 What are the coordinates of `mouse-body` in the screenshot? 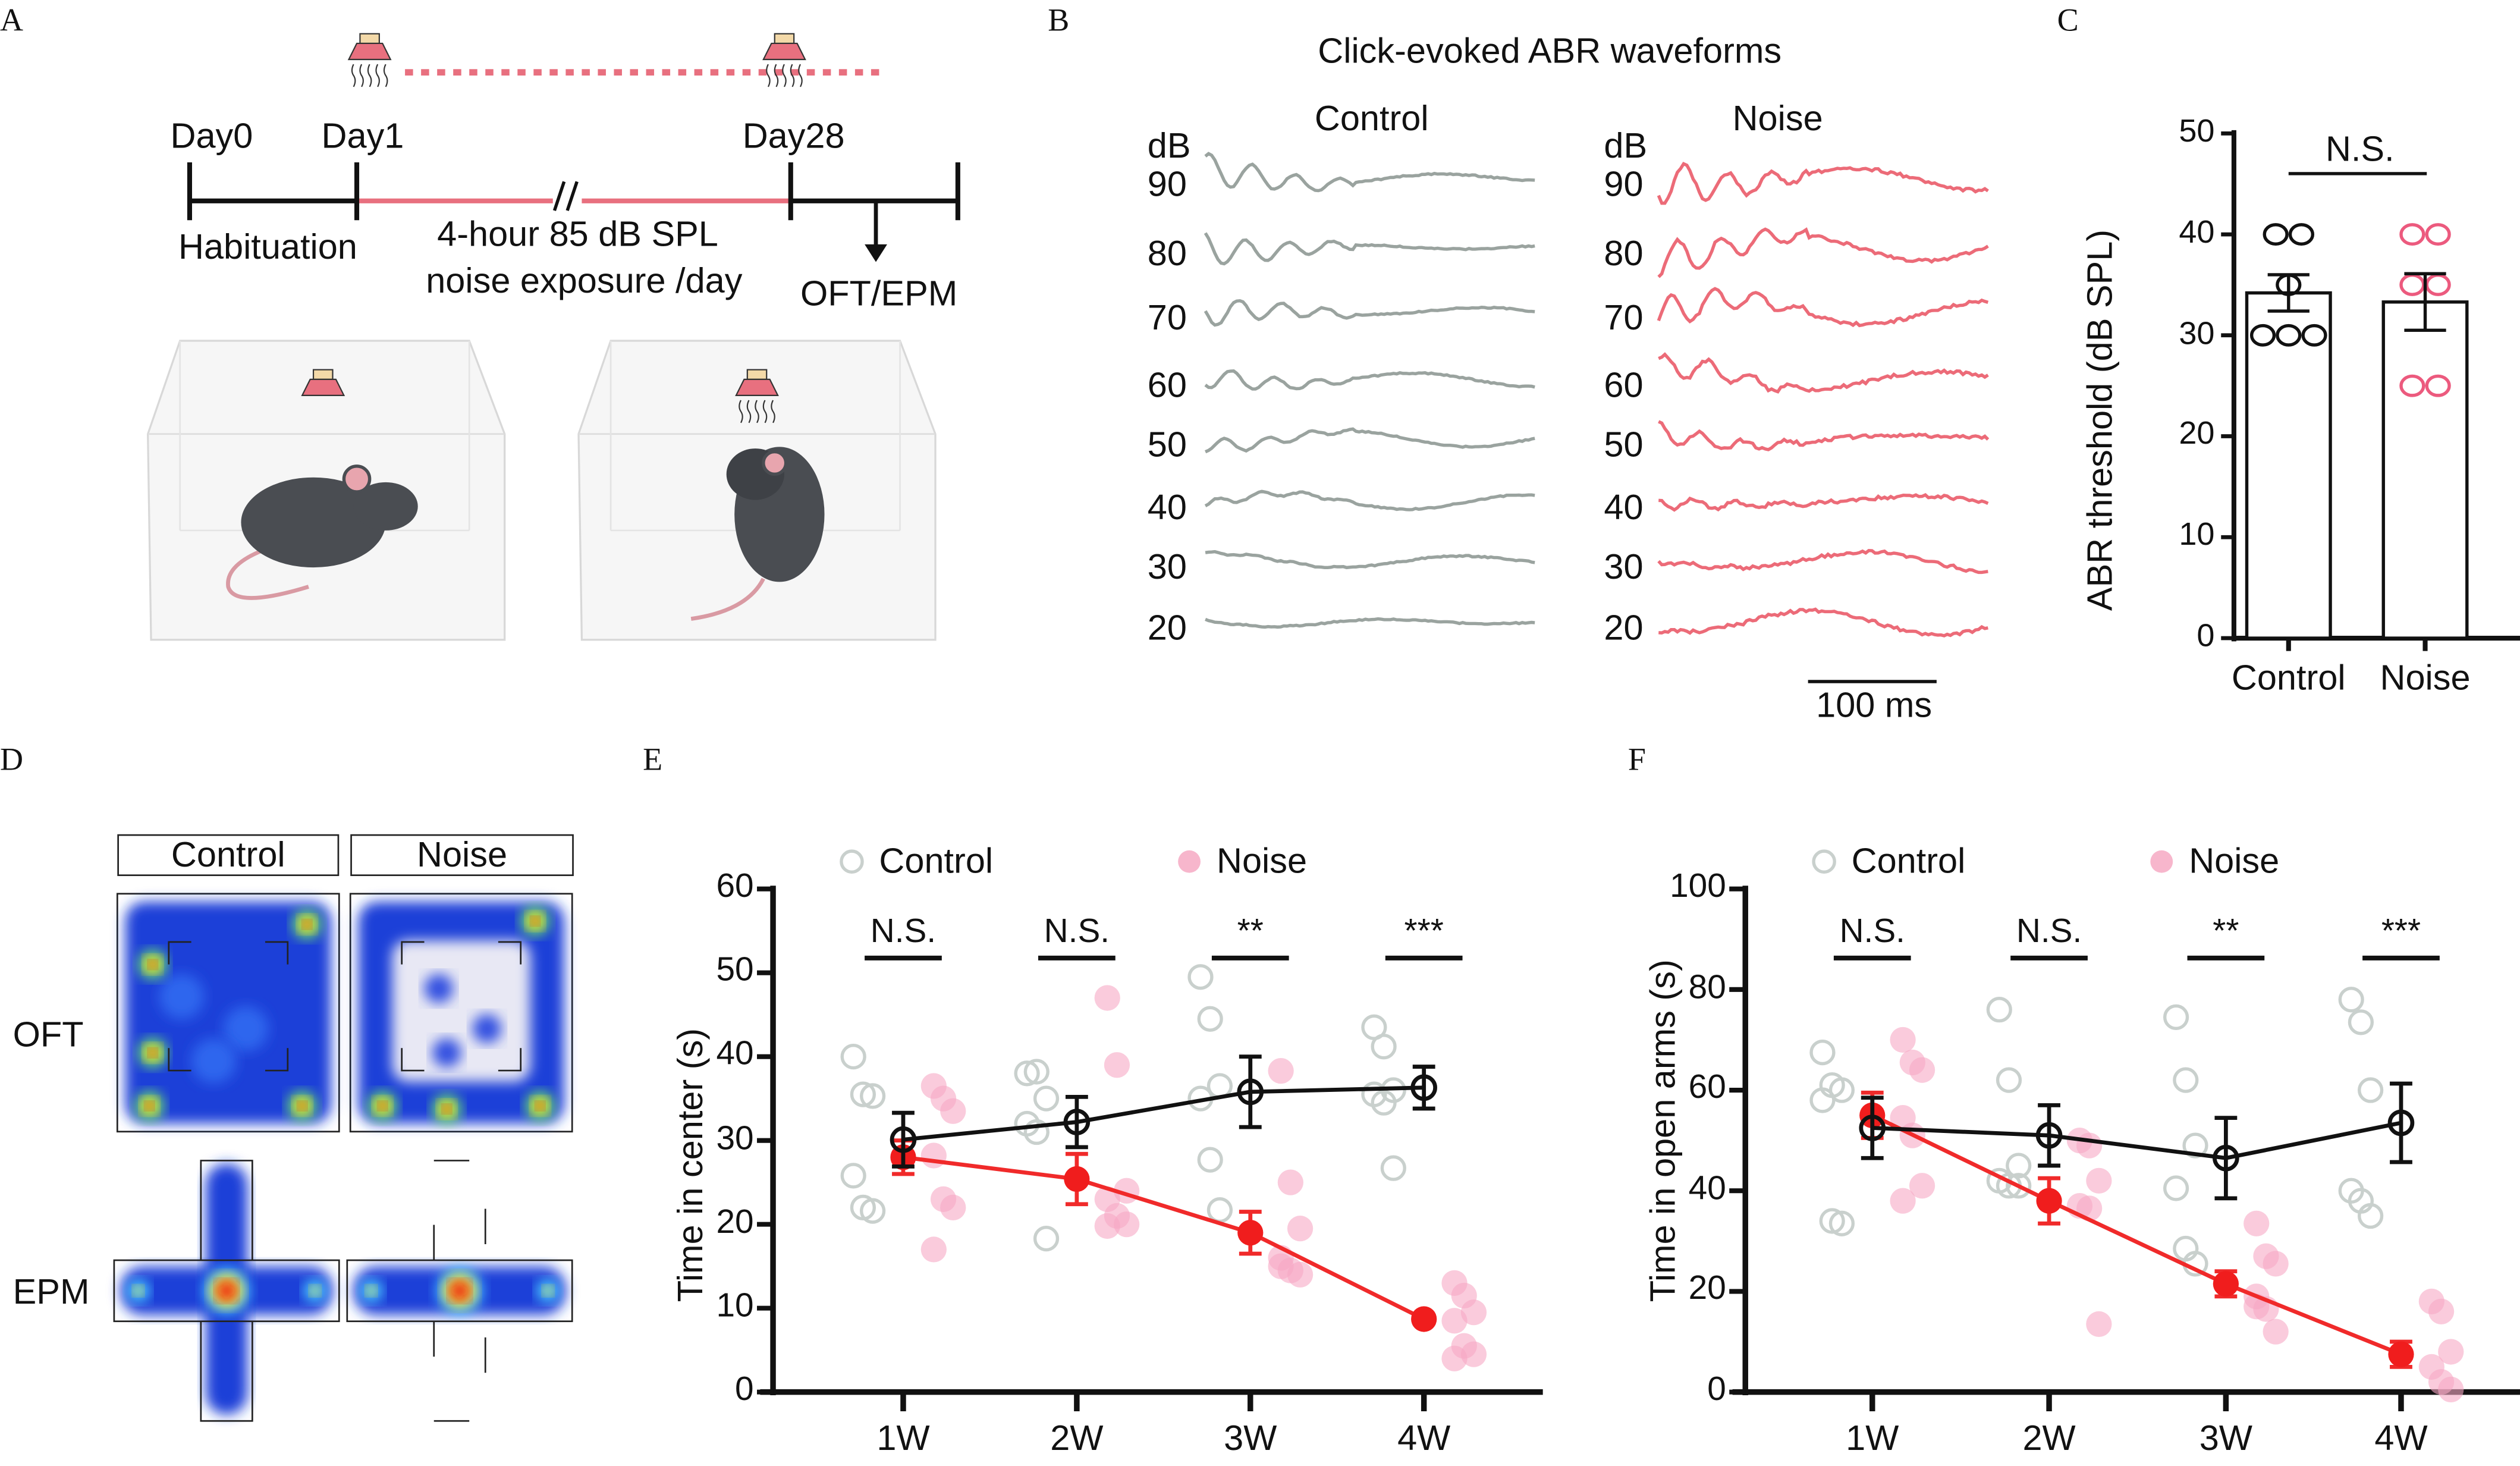 It's located at (313, 522).